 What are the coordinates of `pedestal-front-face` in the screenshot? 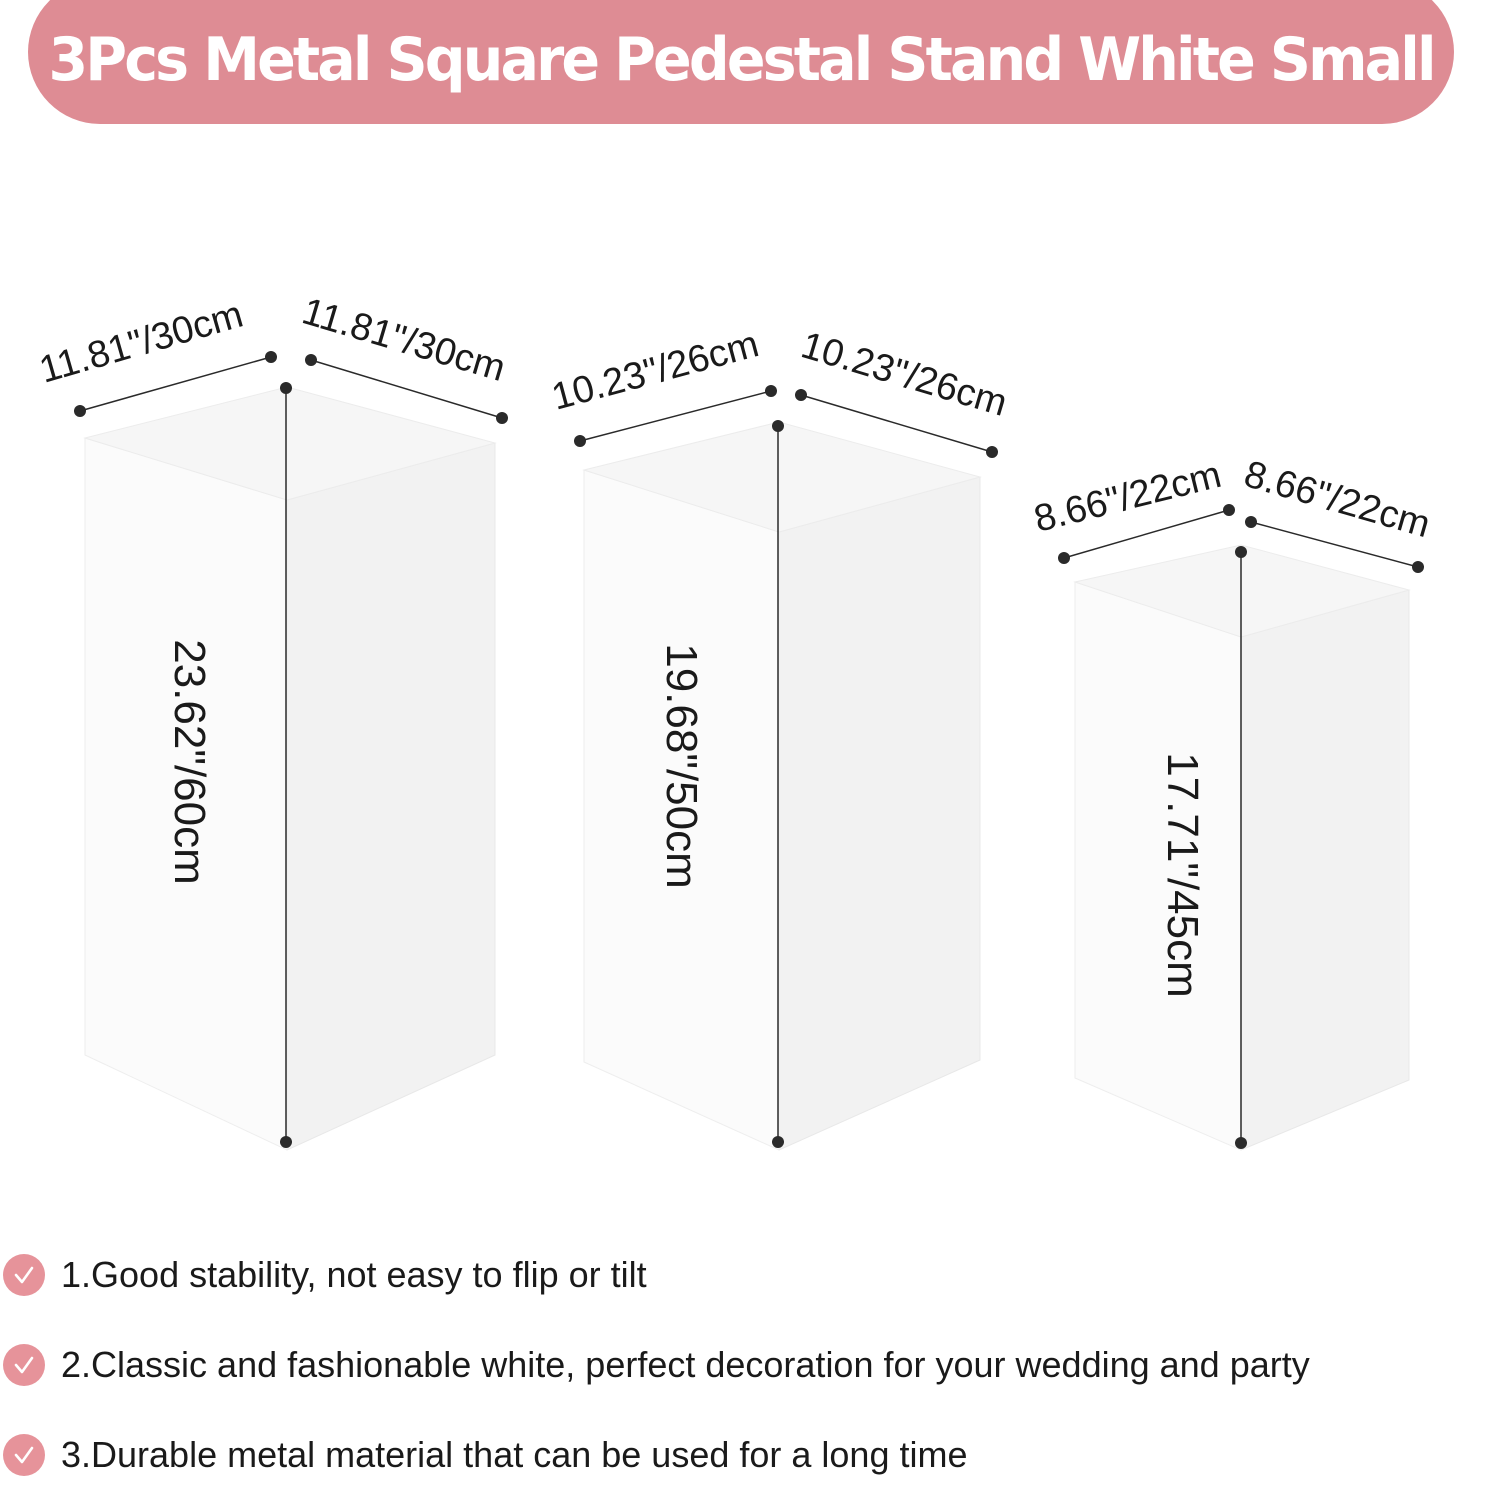 It's located at (1158, 866).